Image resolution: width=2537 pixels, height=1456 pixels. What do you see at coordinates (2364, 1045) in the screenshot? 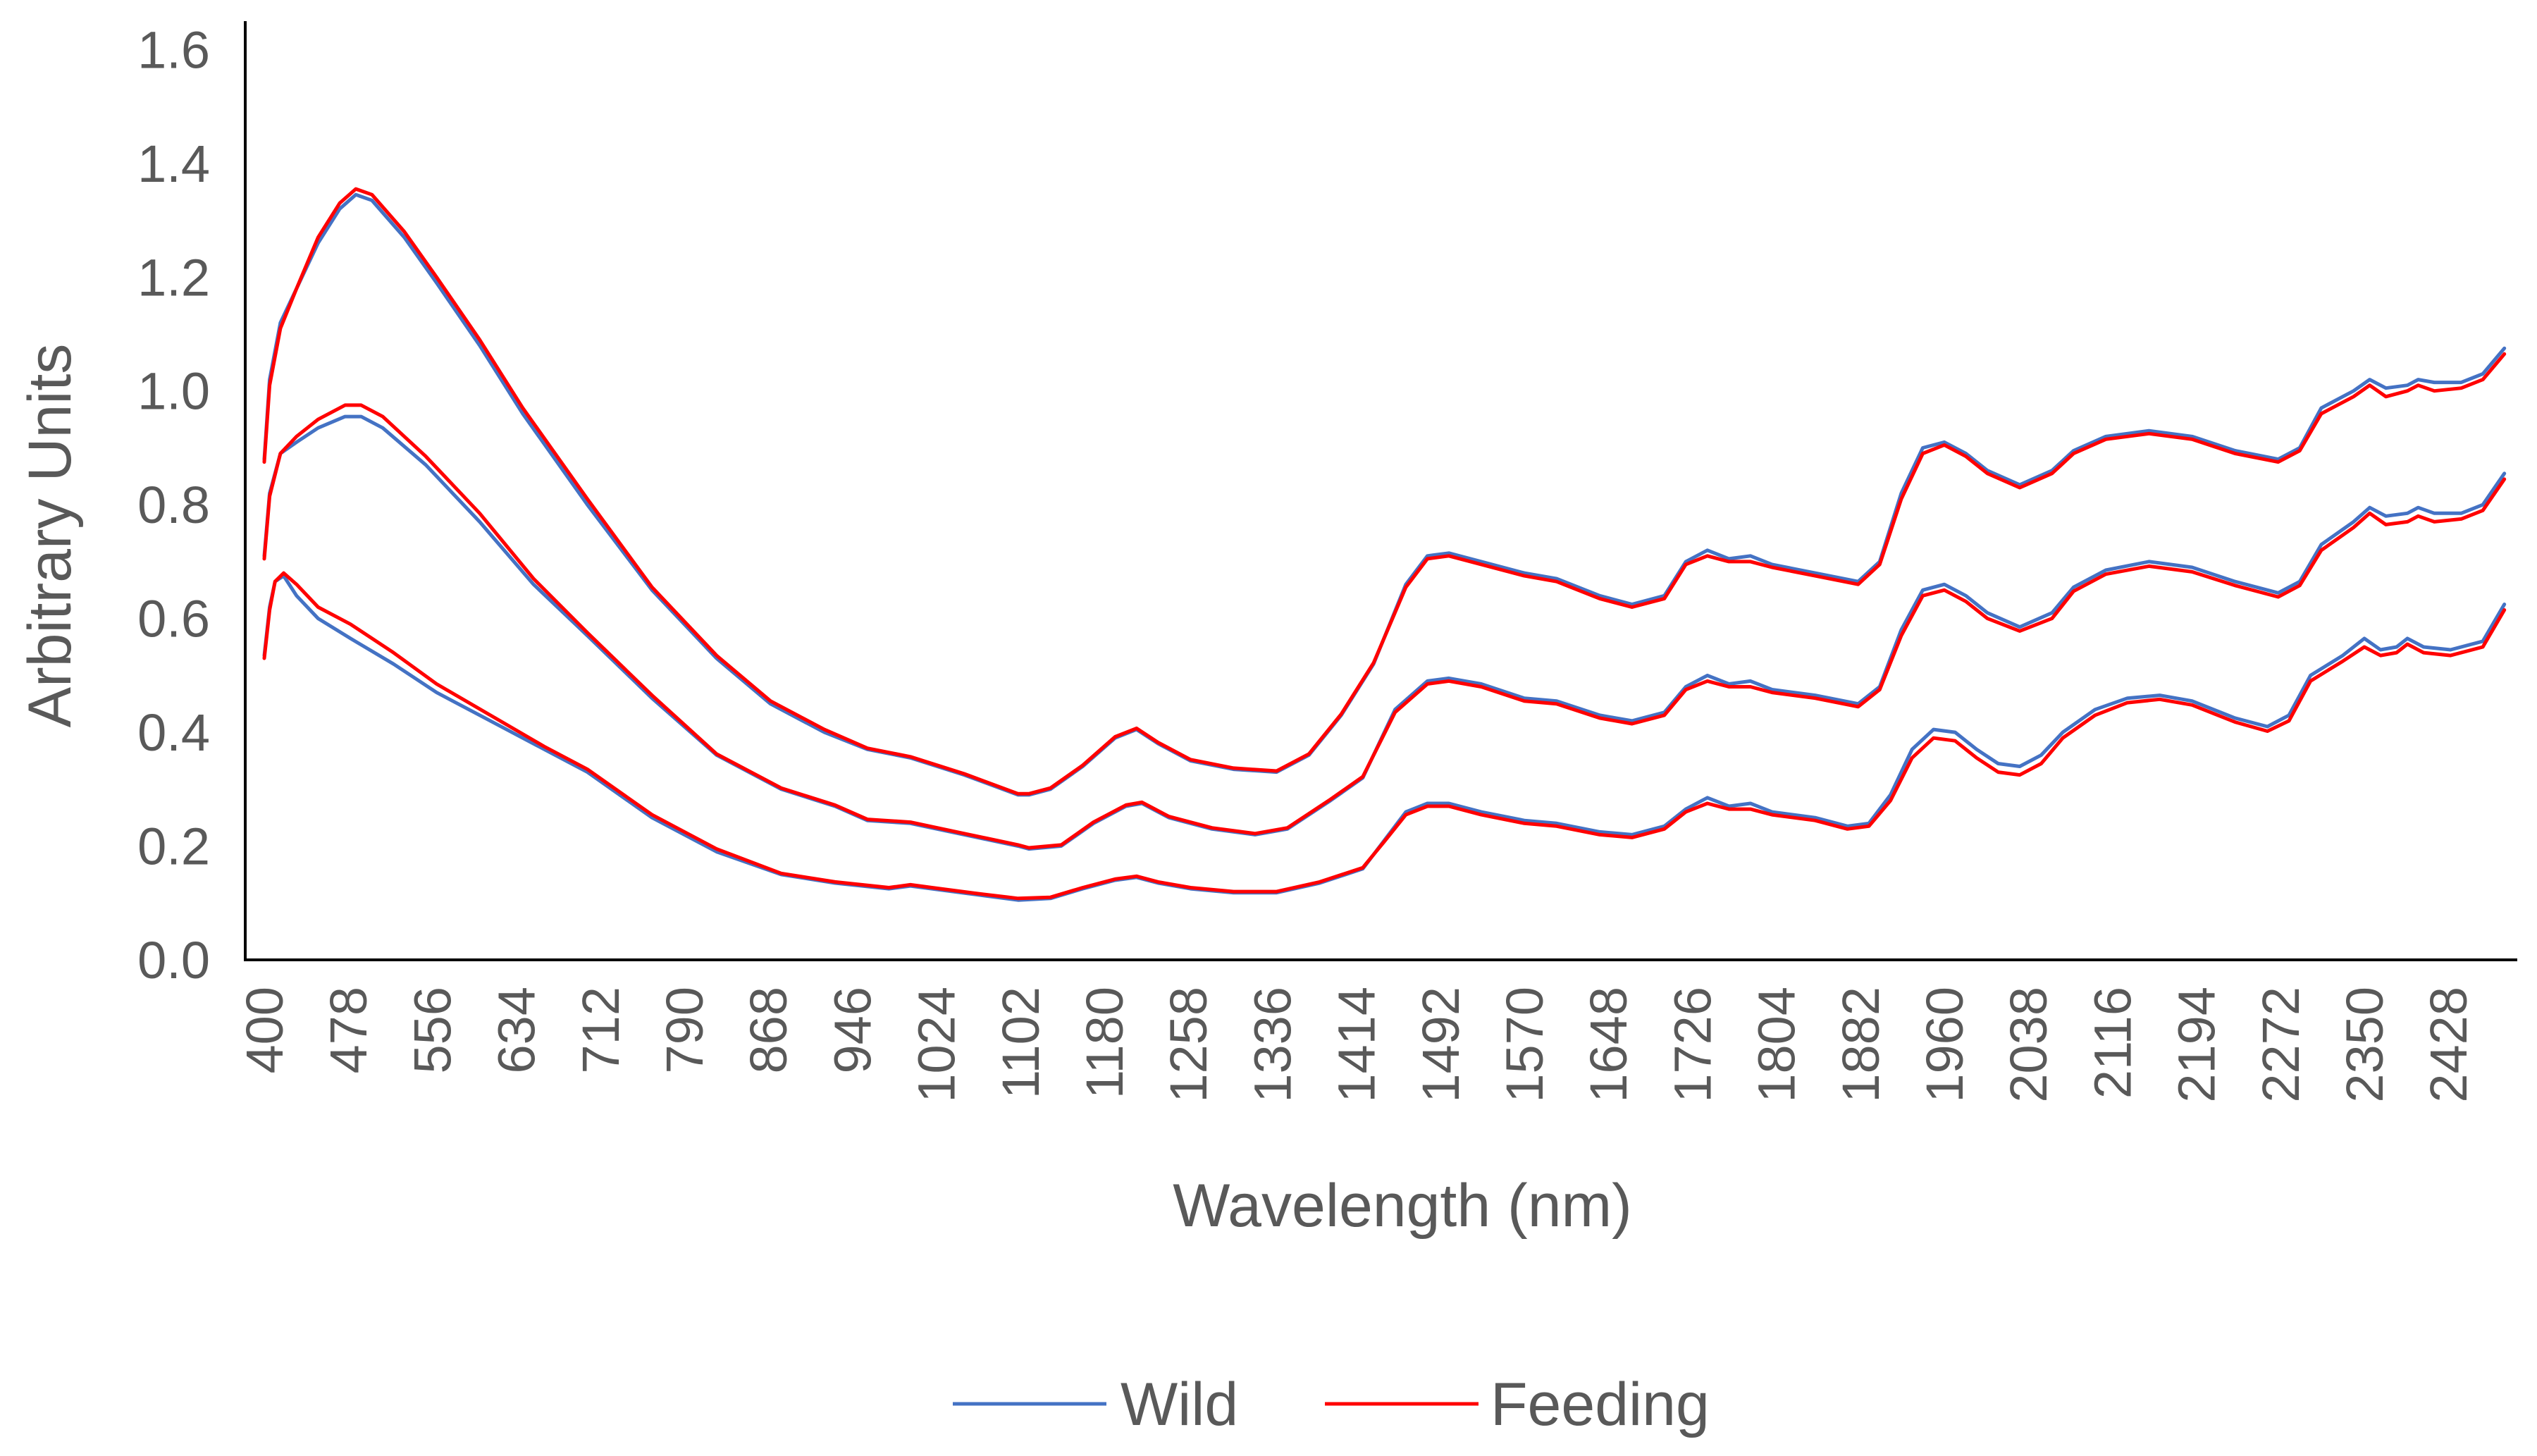
I see `x-tick-label: 2350` at bounding box center [2364, 1045].